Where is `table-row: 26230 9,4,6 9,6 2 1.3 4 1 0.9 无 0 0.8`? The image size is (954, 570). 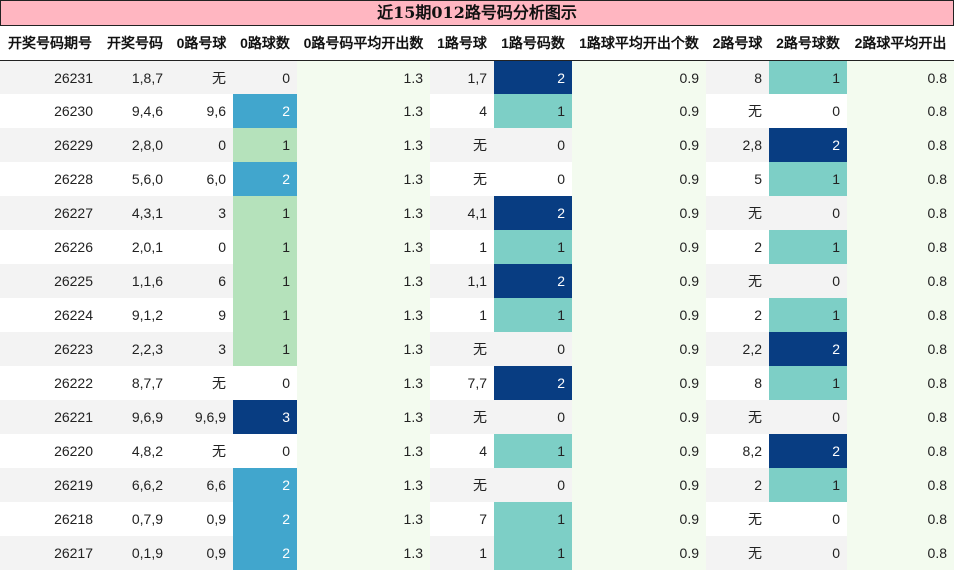 table-row: 26230 9,4,6 9,6 2 1.3 4 1 0.9 无 0 0.8 is located at coordinates (477, 111).